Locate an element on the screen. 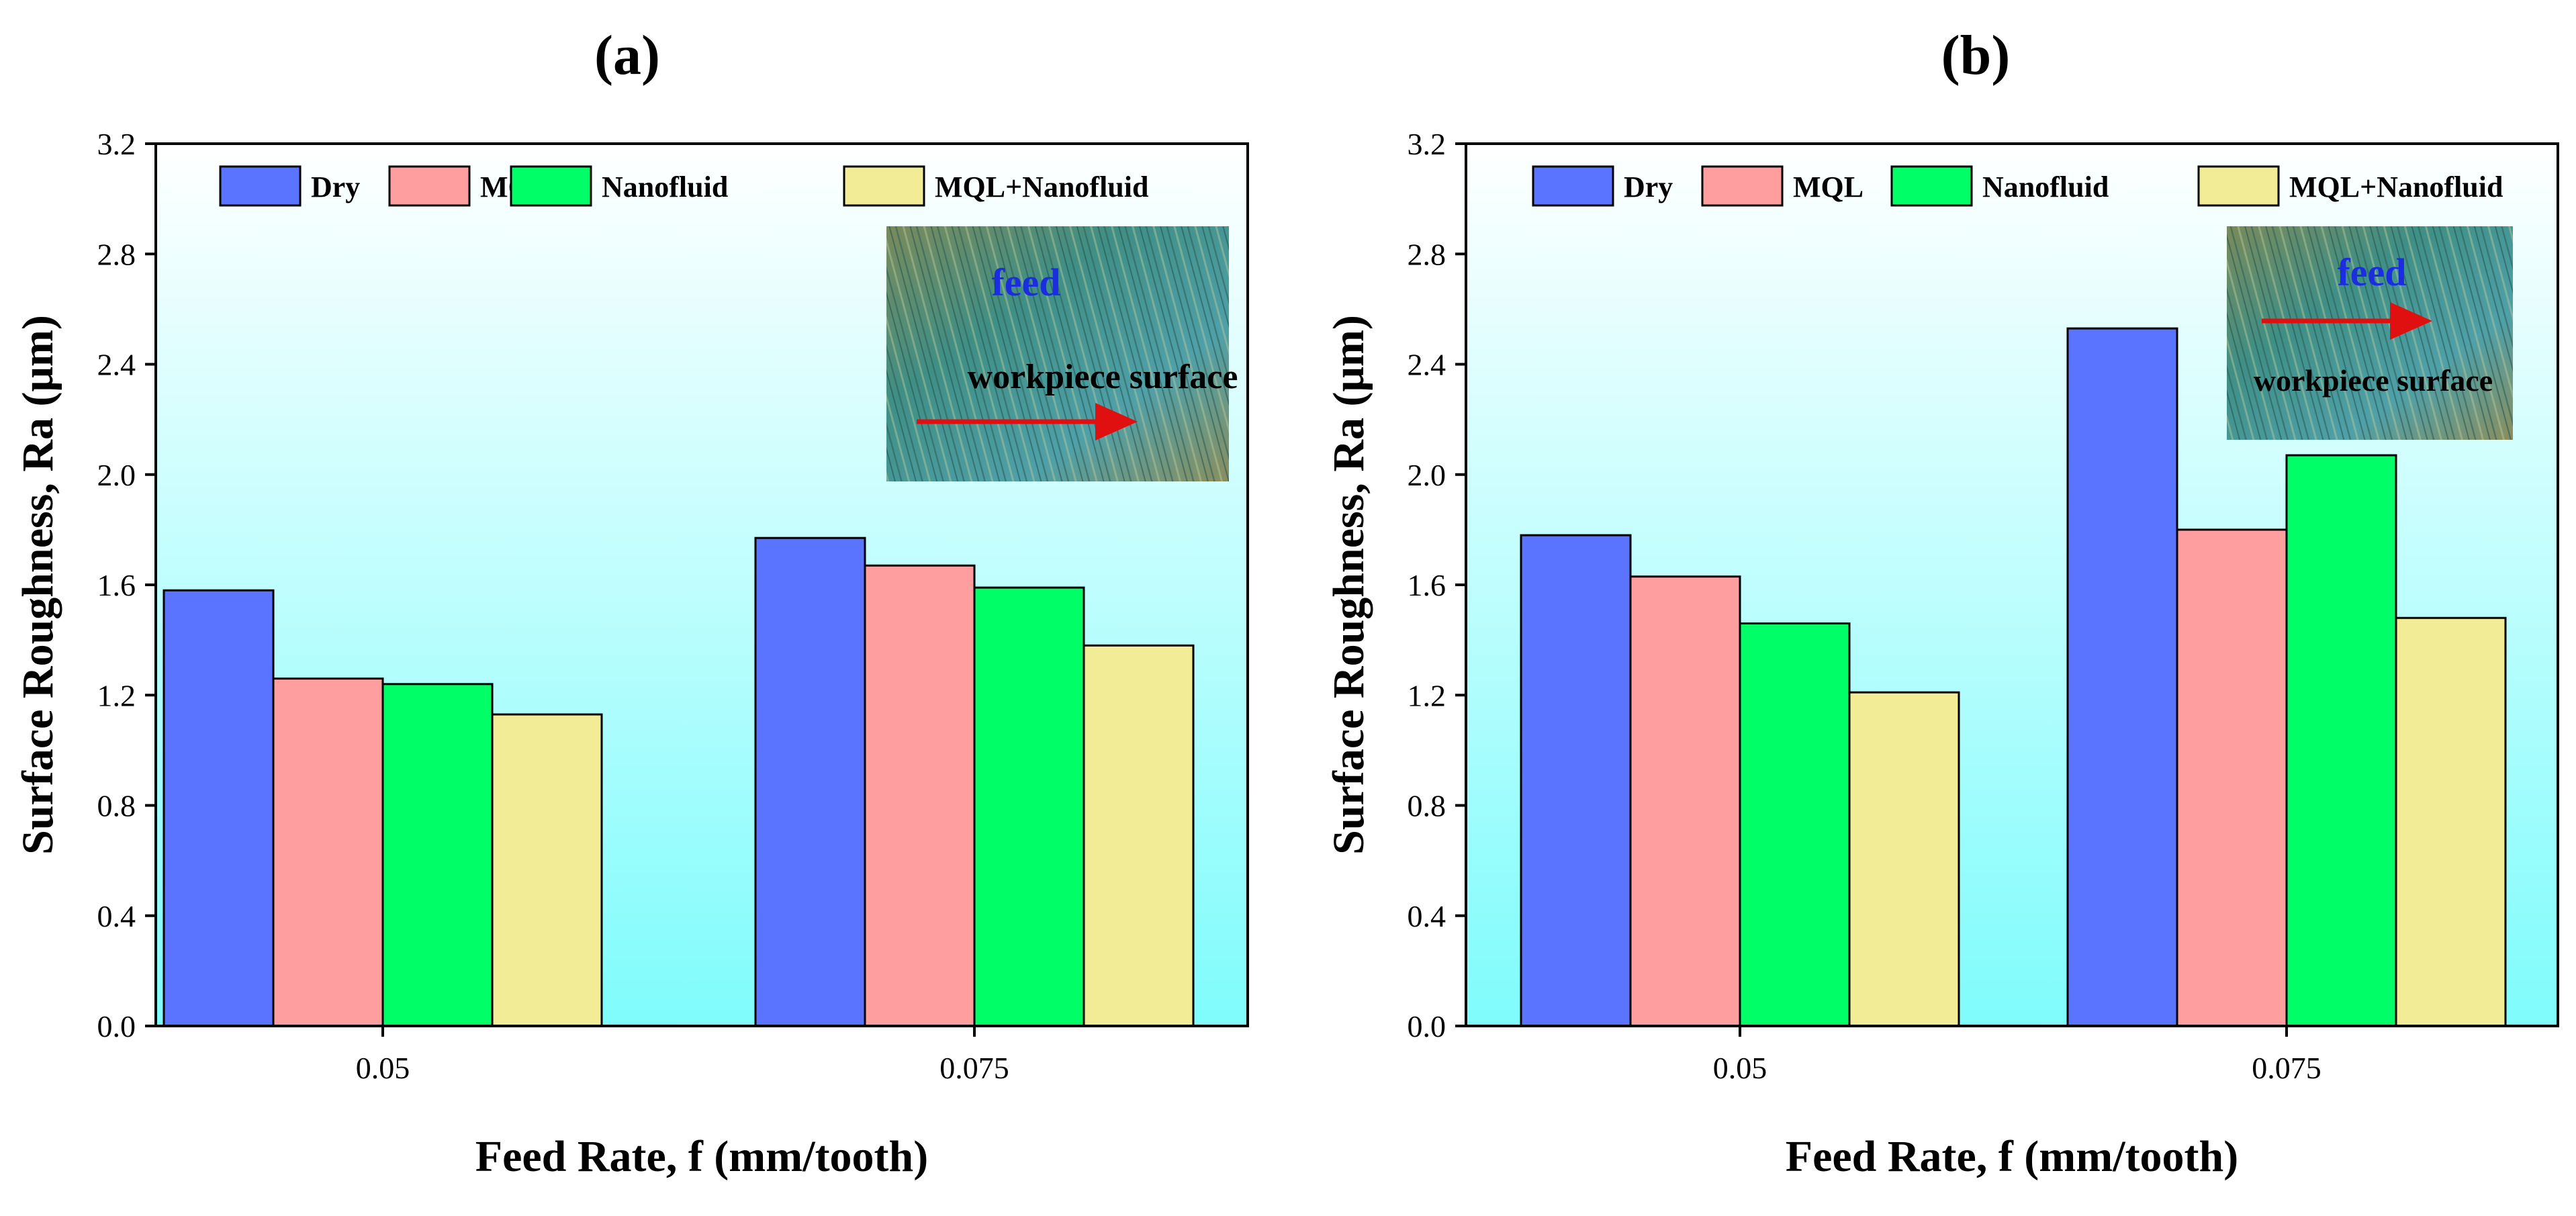 Image resolution: width=2576 pixels, height=1216 pixels. panel-title: (b) is located at coordinates (1976, 55).